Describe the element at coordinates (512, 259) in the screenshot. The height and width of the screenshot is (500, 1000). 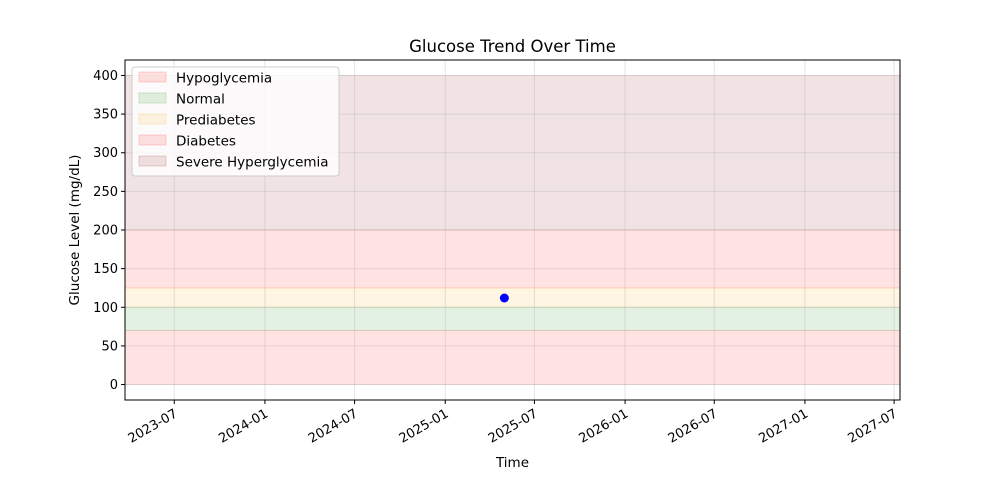
I see `band-diabetes` at that location.